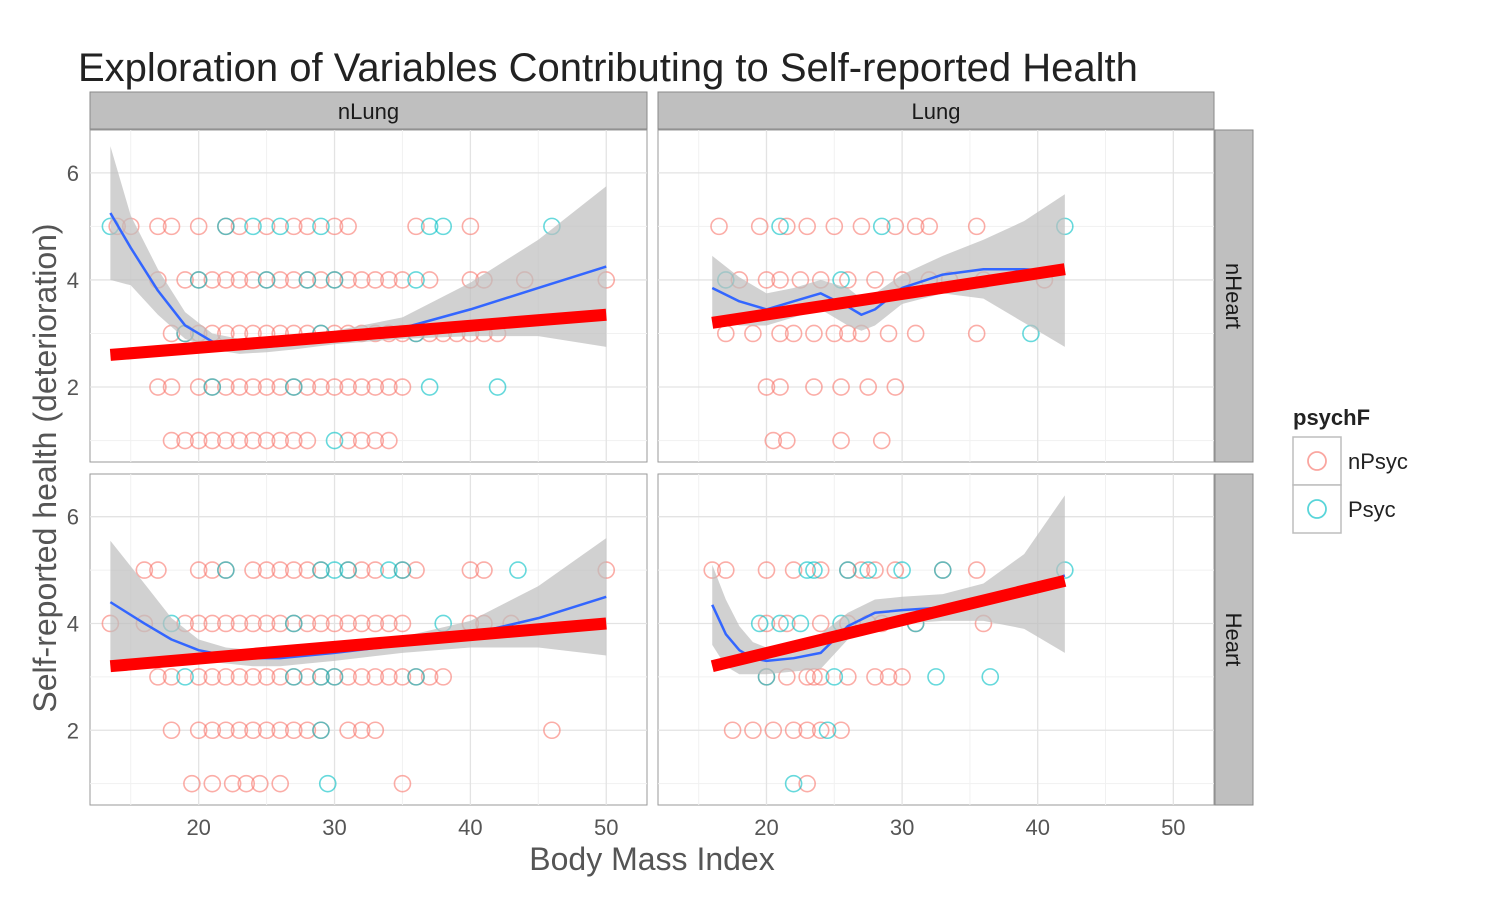 This screenshot has height=900, width=1500. Describe the element at coordinates (606, 827) in the screenshot. I see `x-tick-label: 50` at that location.